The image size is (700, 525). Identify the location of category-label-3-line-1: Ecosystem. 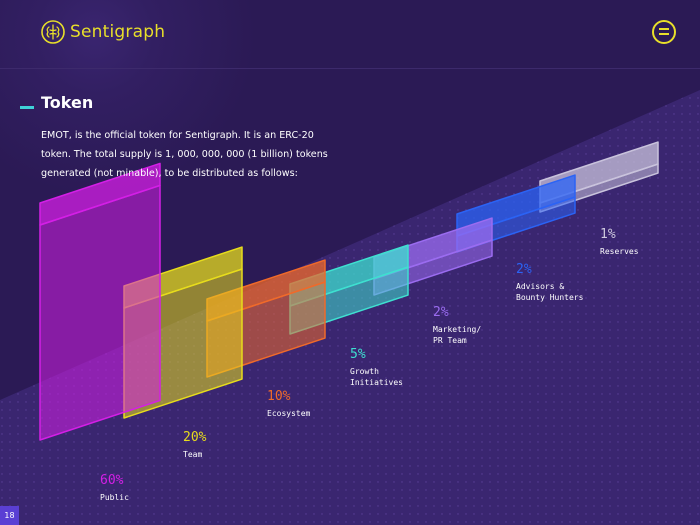
(289, 413).